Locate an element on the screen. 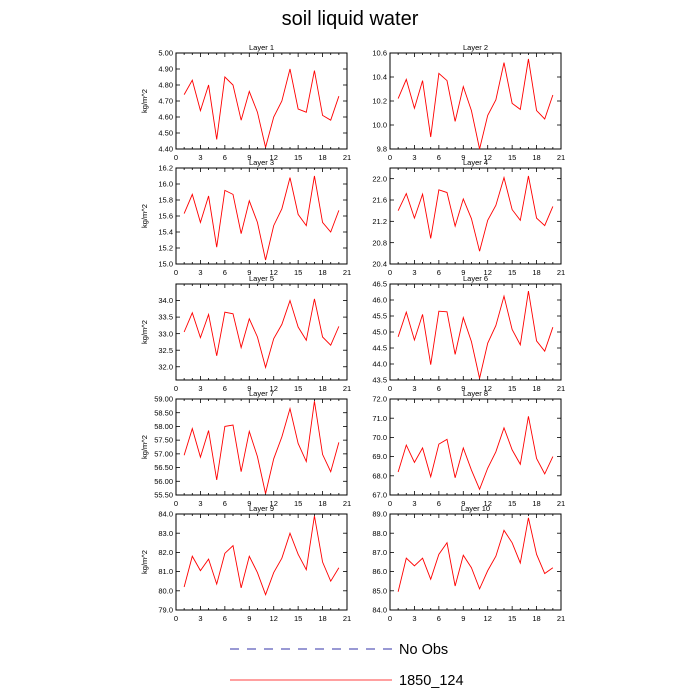 This screenshot has width=700, height=700. y-tick-label: 86.0 is located at coordinates (379, 571).